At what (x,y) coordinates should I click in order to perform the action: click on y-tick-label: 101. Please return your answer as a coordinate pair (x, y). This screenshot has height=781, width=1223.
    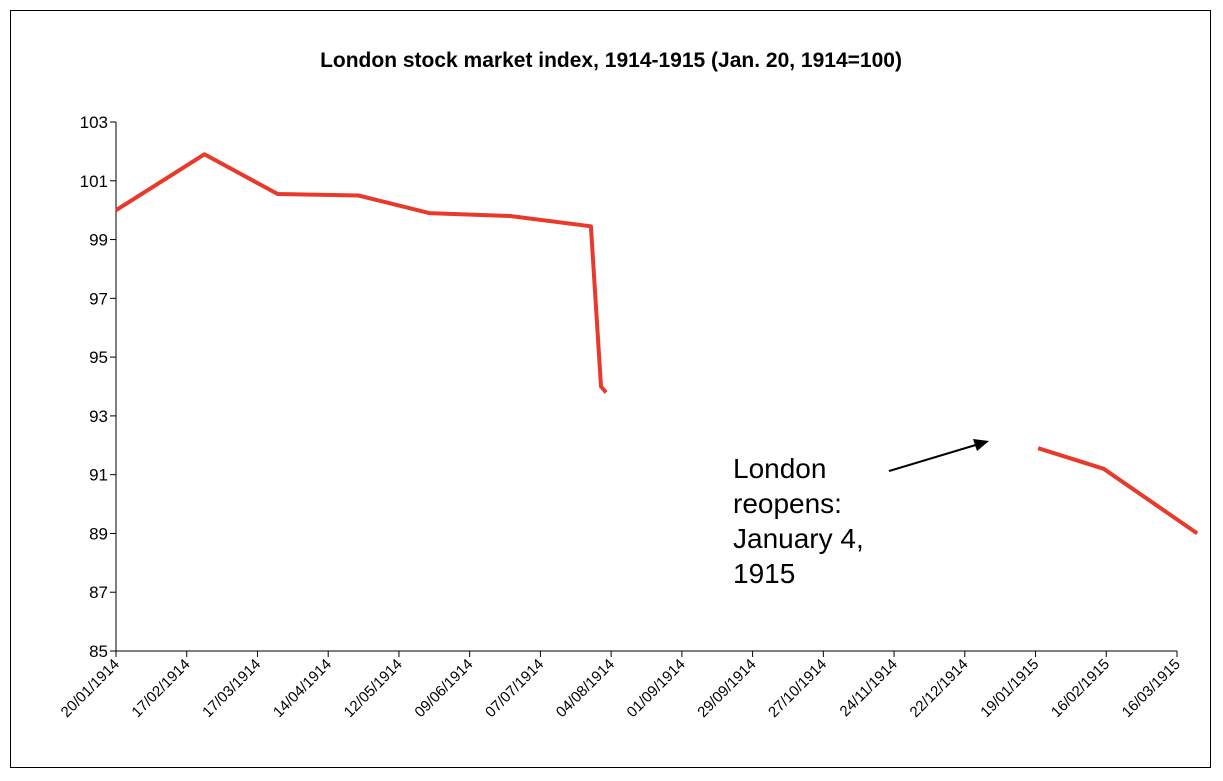
    Looking at the image, I should click on (94, 181).